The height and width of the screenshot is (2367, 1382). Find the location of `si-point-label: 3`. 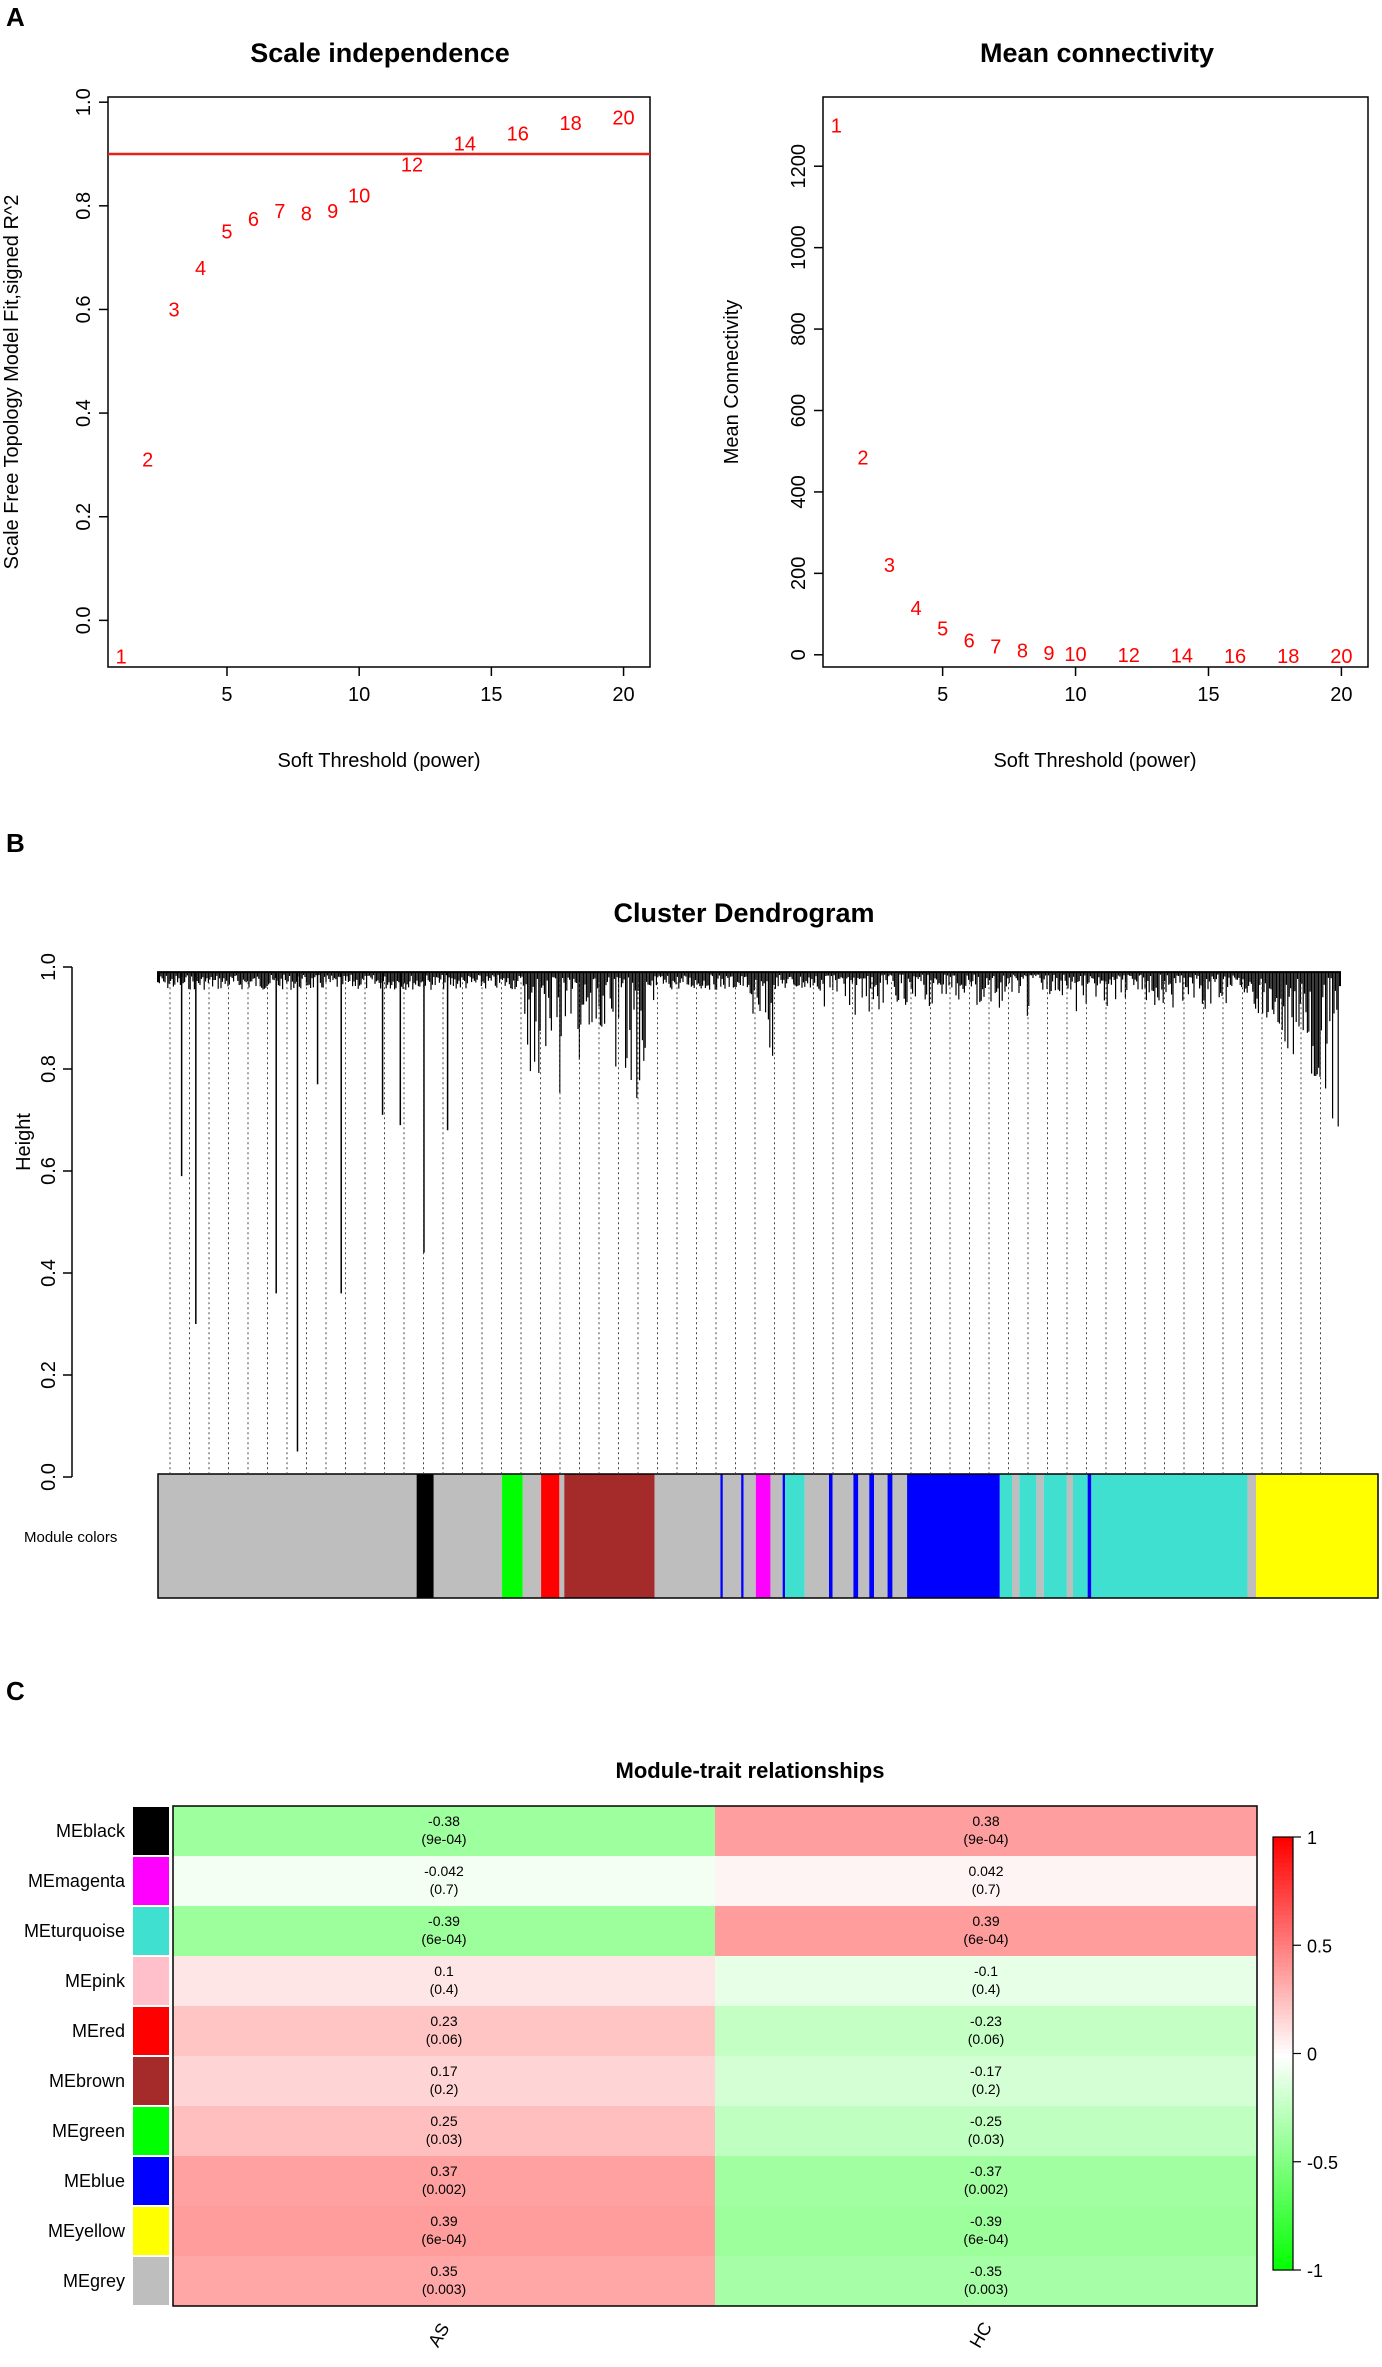

si-point-label: 3 is located at coordinates (174, 310).